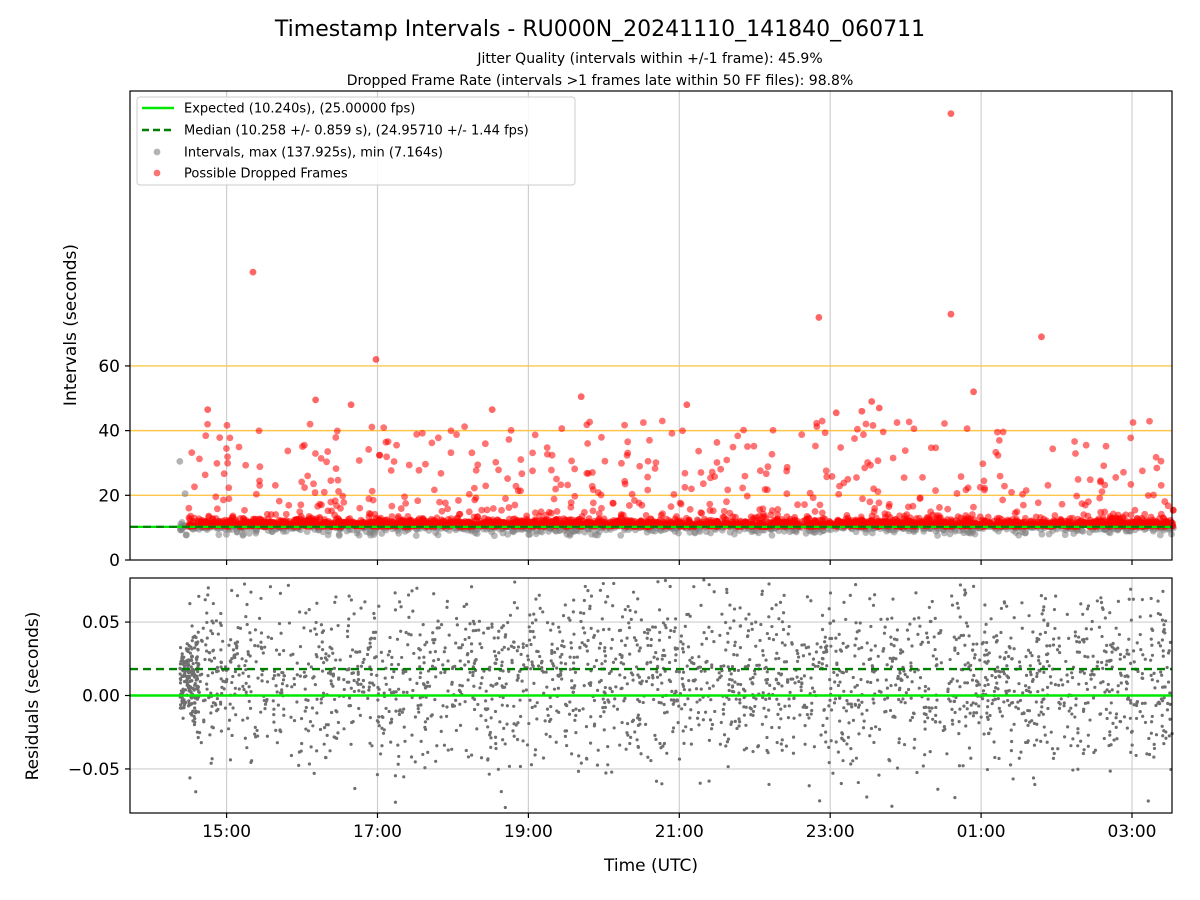 The image size is (1200, 900). Describe the element at coordinates (109, 367) in the screenshot. I see `intervals-y-tick-label: 60` at that location.